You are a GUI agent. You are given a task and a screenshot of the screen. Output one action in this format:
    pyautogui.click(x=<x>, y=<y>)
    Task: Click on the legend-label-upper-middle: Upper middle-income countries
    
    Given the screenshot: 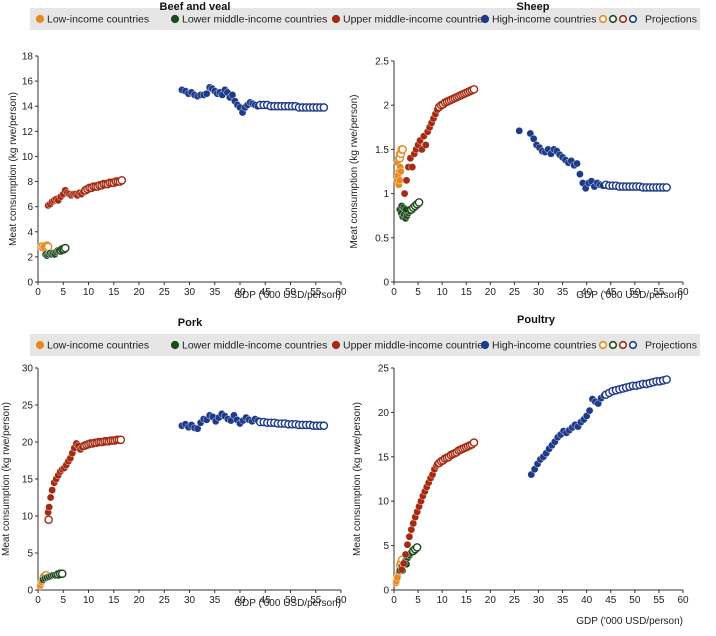 What is the action you would take?
    pyautogui.click(x=415, y=346)
    